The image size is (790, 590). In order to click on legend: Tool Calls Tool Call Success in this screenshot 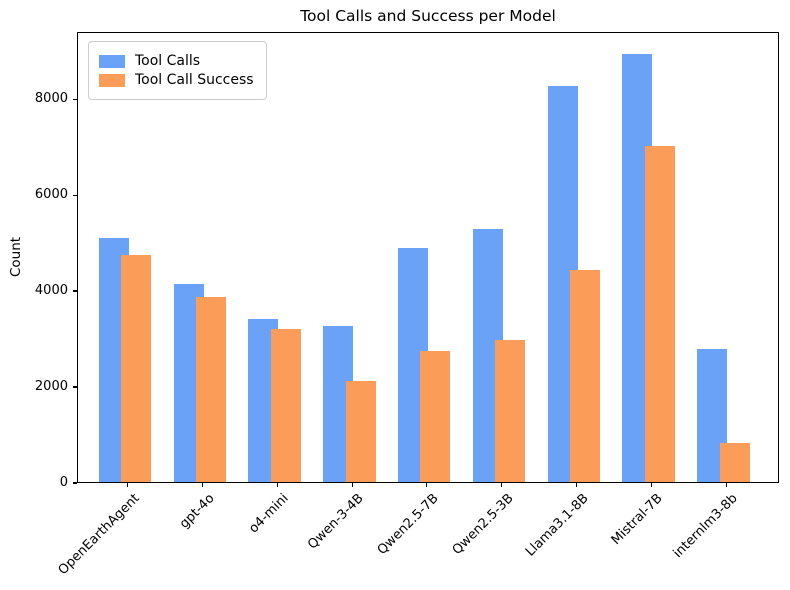, I will do `click(177, 70)`.